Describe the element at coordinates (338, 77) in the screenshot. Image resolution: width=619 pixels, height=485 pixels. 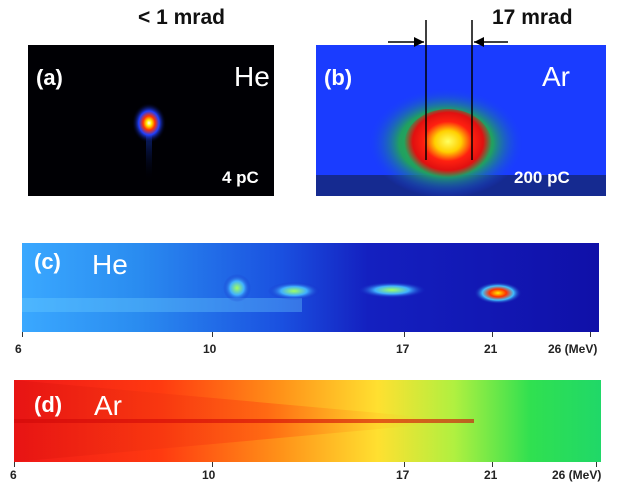
I see `panel-b-label: (b)` at that location.